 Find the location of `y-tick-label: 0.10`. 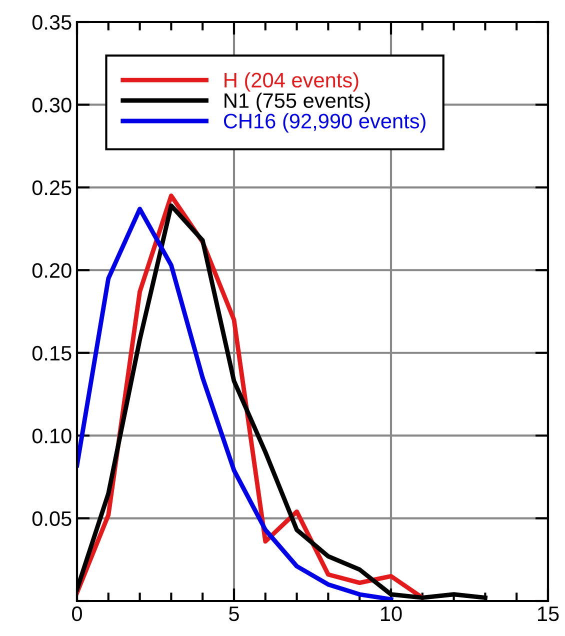

y-tick-label: 0.10 is located at coordinates (52, 436).